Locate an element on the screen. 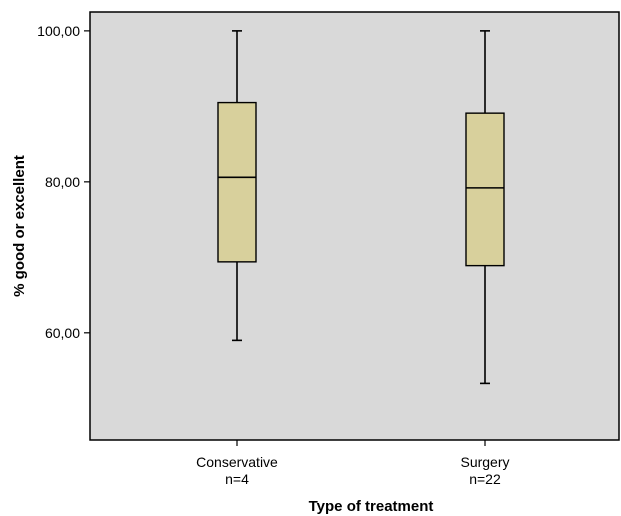 This screenshot has height=516, width=621. box-conservative is located at coordinates (237, 186).